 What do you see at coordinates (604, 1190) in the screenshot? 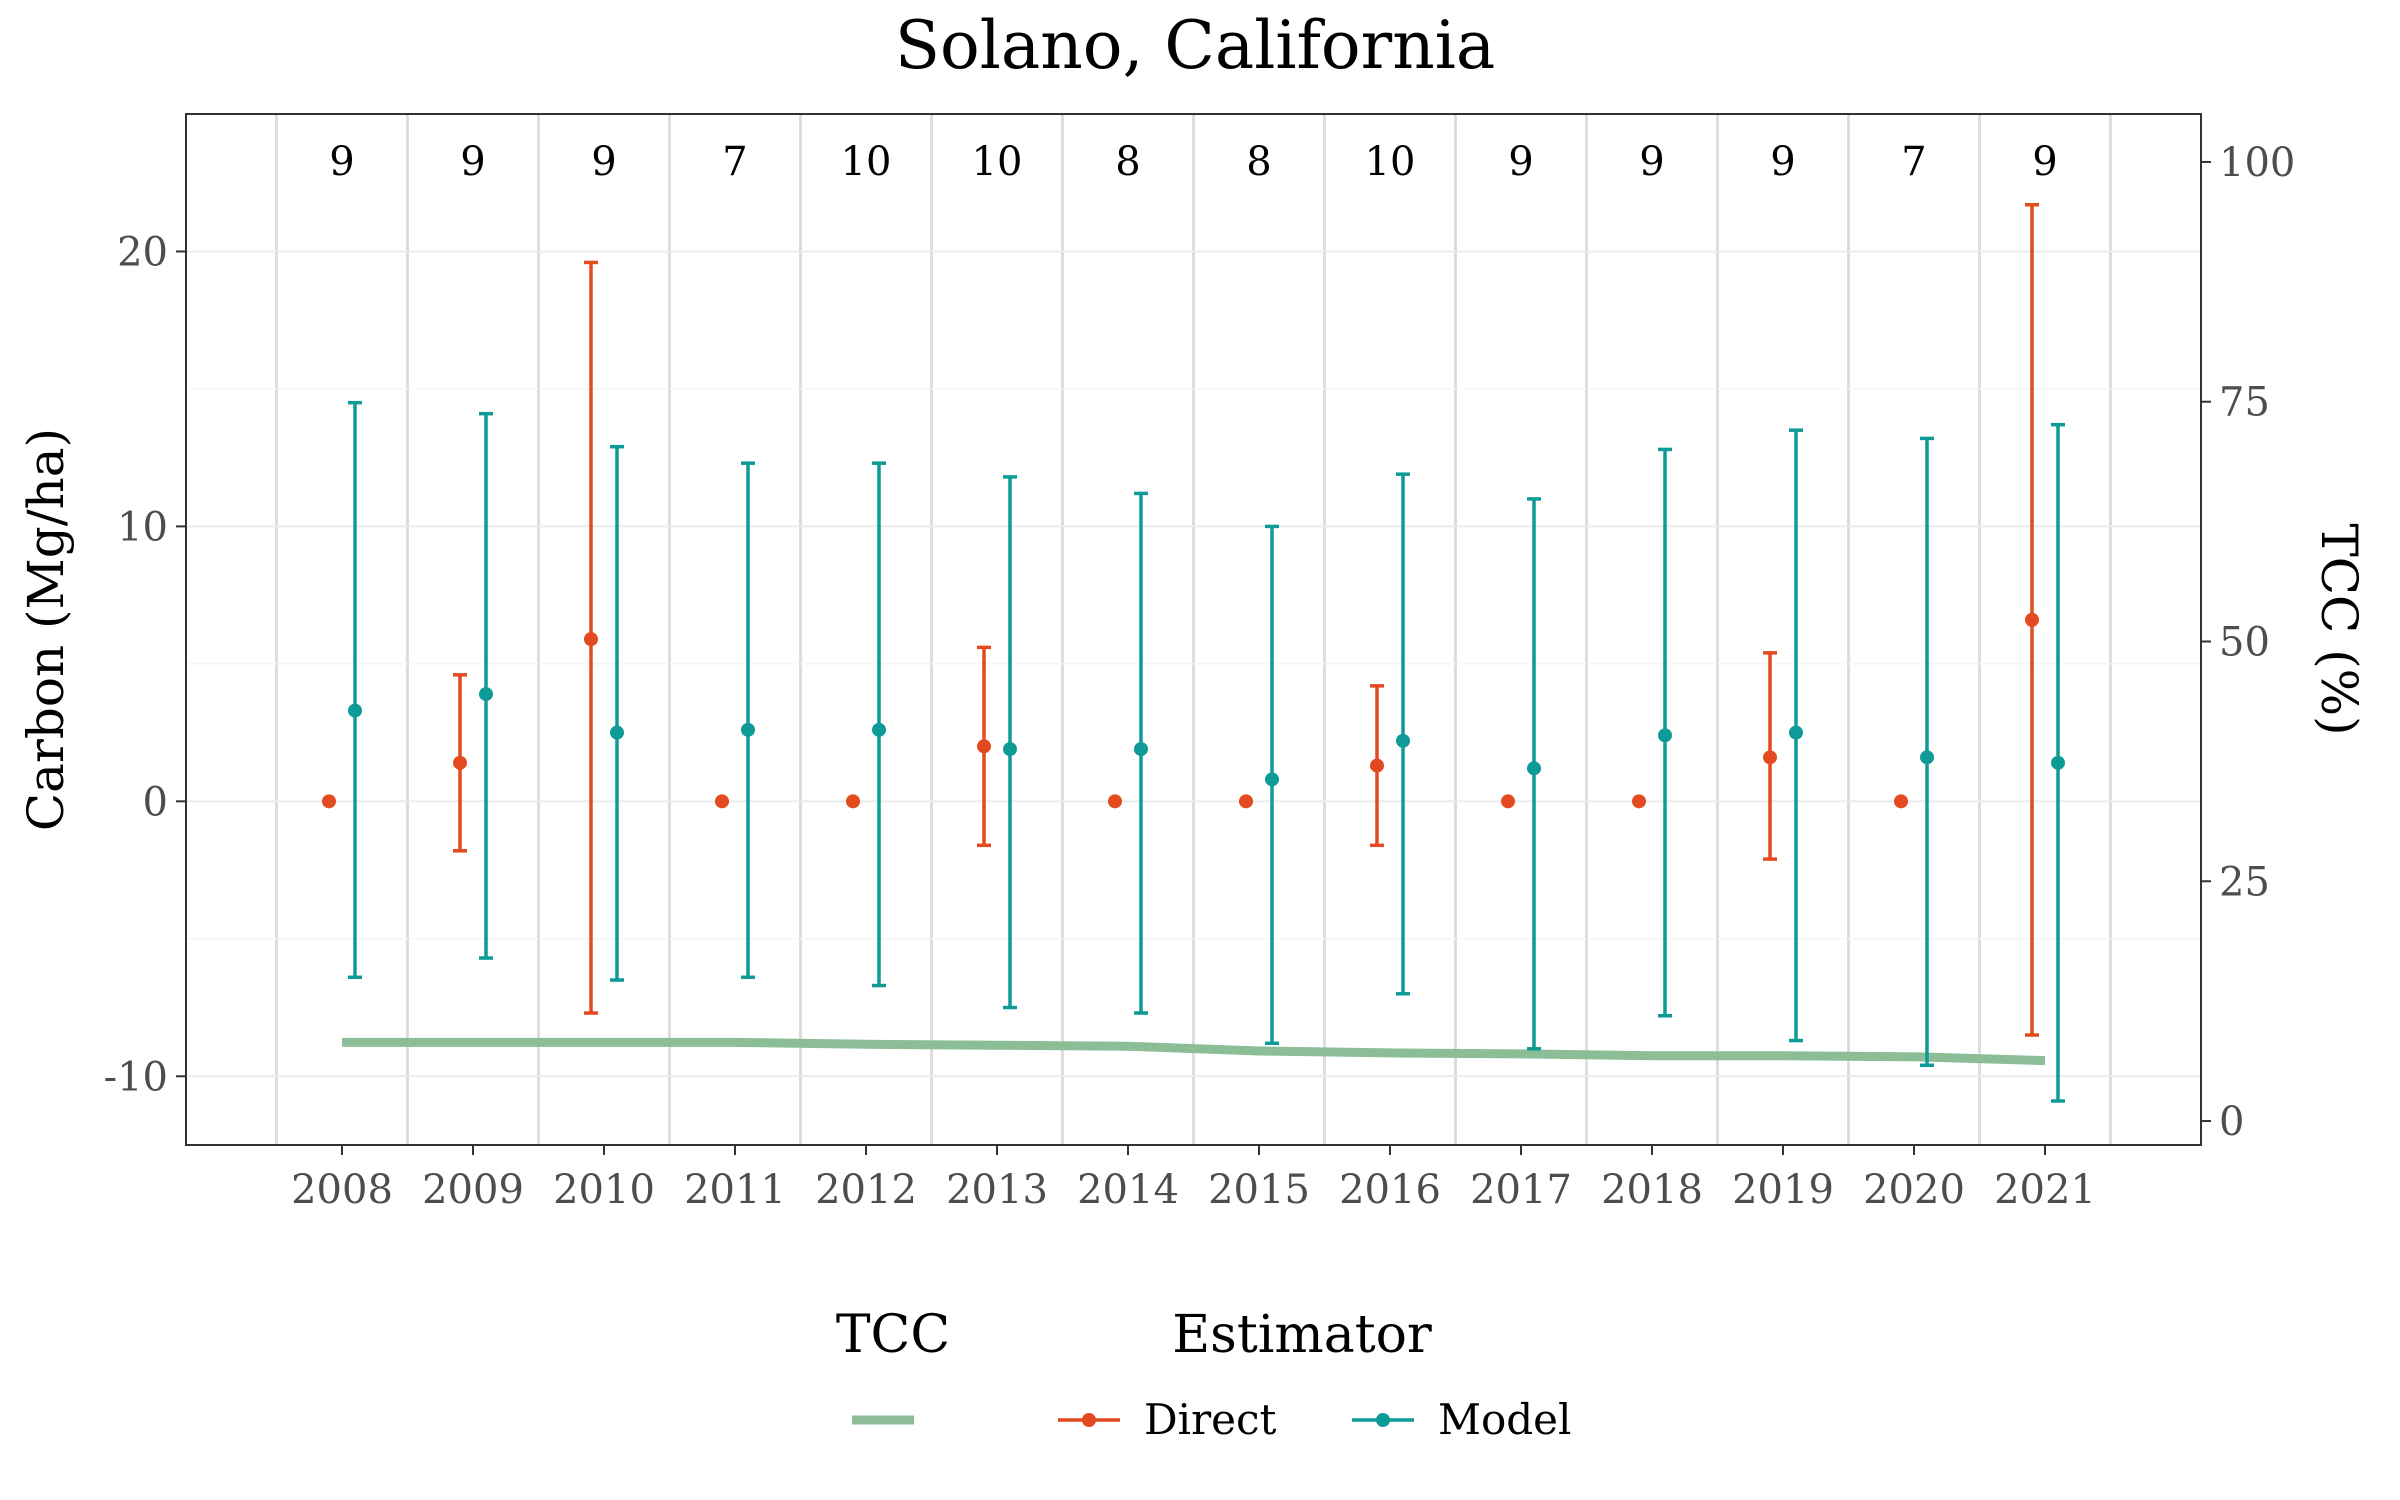
I see `x-tick-label: 2010` at bounding box center [604, 1190].